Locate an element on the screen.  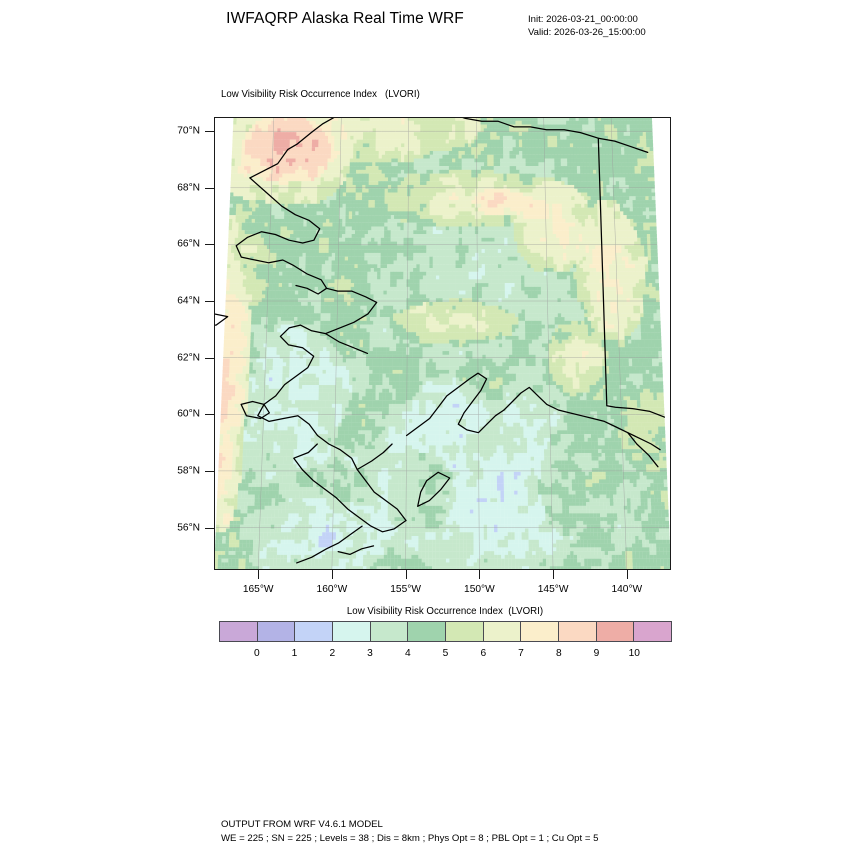
page-title: IWFAQRP Alaska Real Time WRF is located at coordinates (345, 18).